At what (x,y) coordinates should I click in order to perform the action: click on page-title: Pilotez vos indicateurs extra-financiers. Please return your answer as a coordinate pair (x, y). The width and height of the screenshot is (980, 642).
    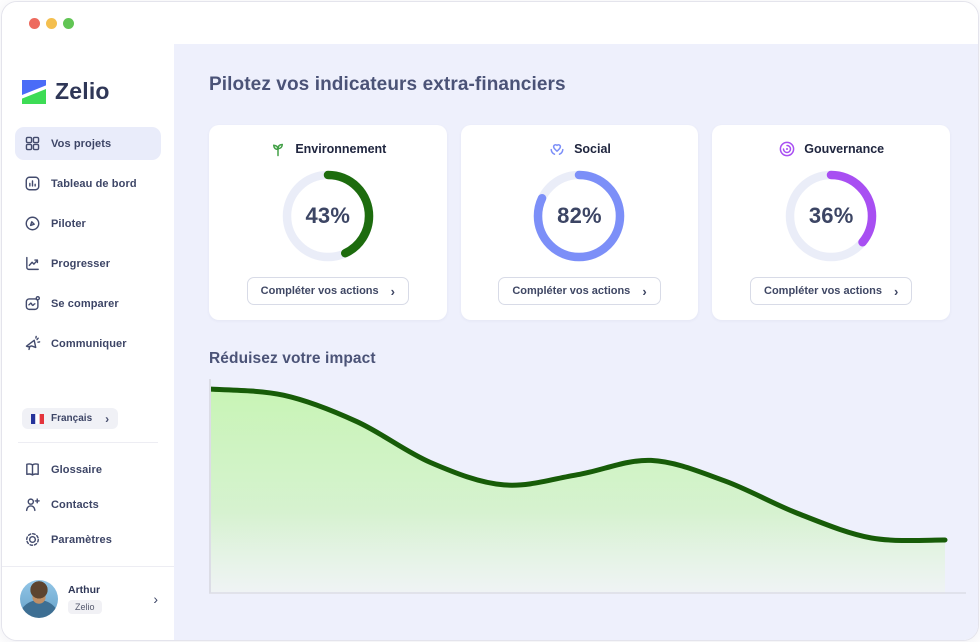
    Looking at the image, I should click on (387, 84).